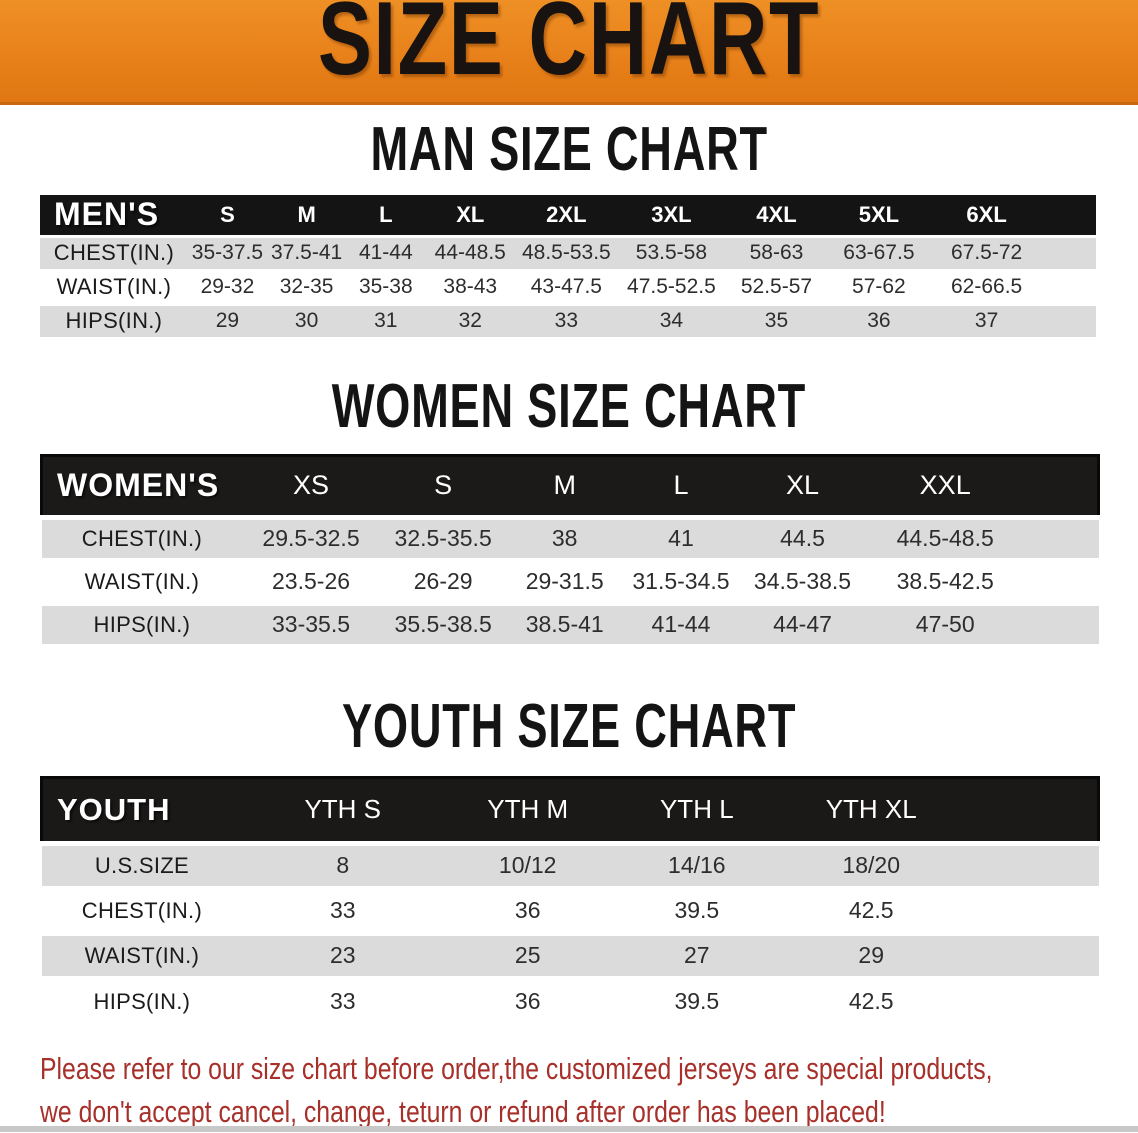 Image resolution: width=1138 pixels, height=1133 pixels. Describe the element at coordinates (776, 215) in the screenshot. I see `column-header-cell: 4XL` at that location.